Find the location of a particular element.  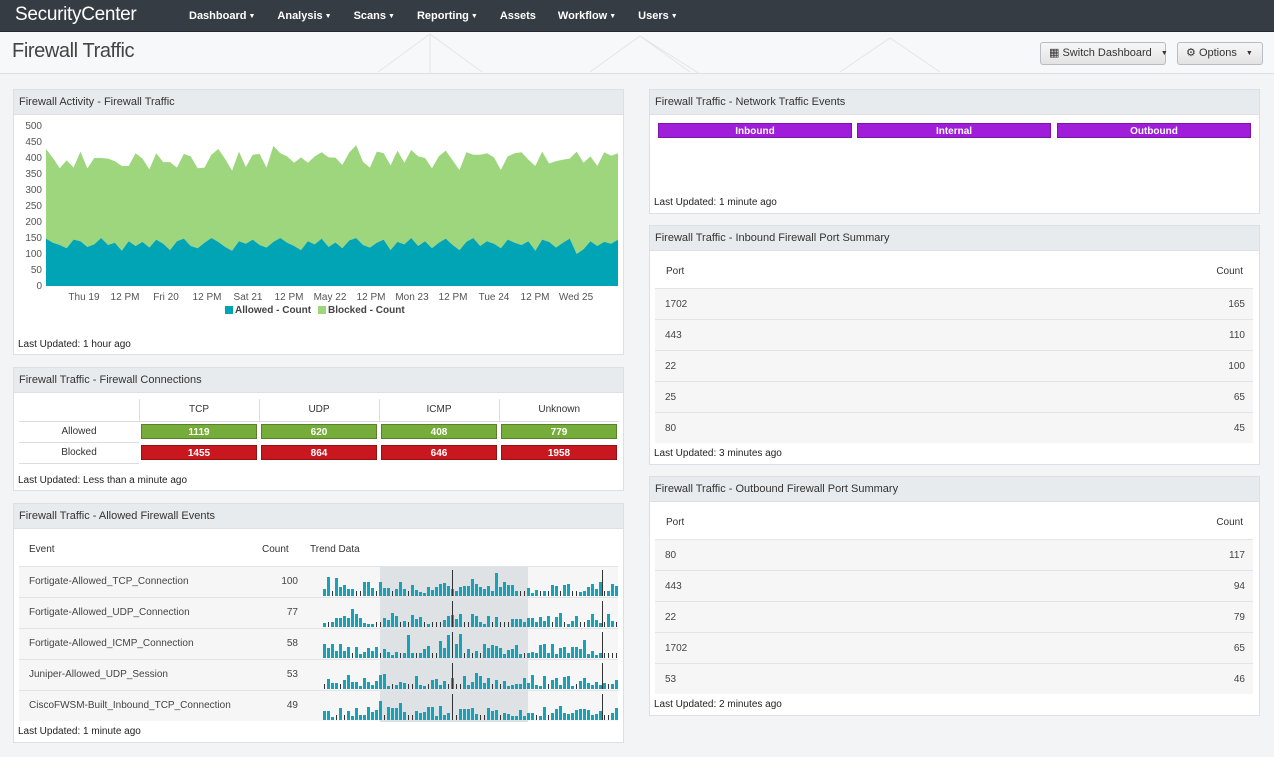

allowed-tcp-cell: 1119 is located at coordinates (199, 431).